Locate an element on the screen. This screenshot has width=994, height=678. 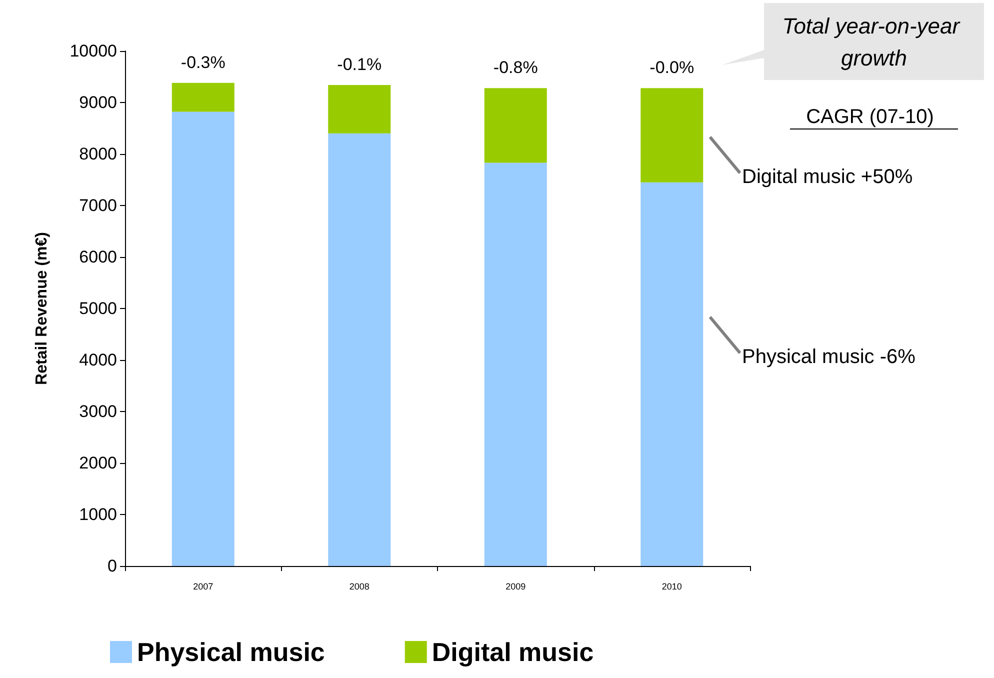
annotation: -0.1% is located at coordinates (359, 64).